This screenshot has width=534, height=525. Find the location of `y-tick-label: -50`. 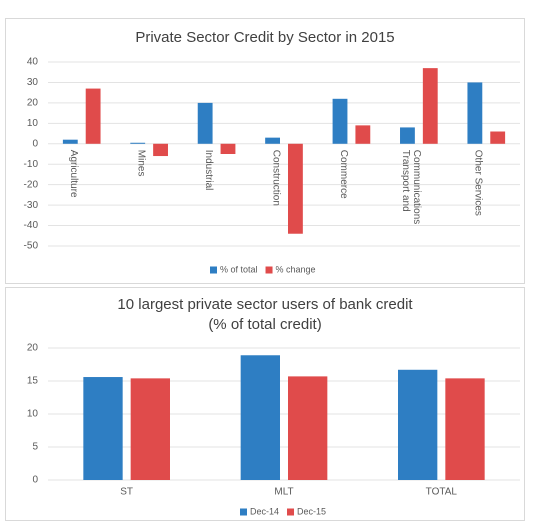

y-tick-label: -50 is located at coordinates (31, 246).